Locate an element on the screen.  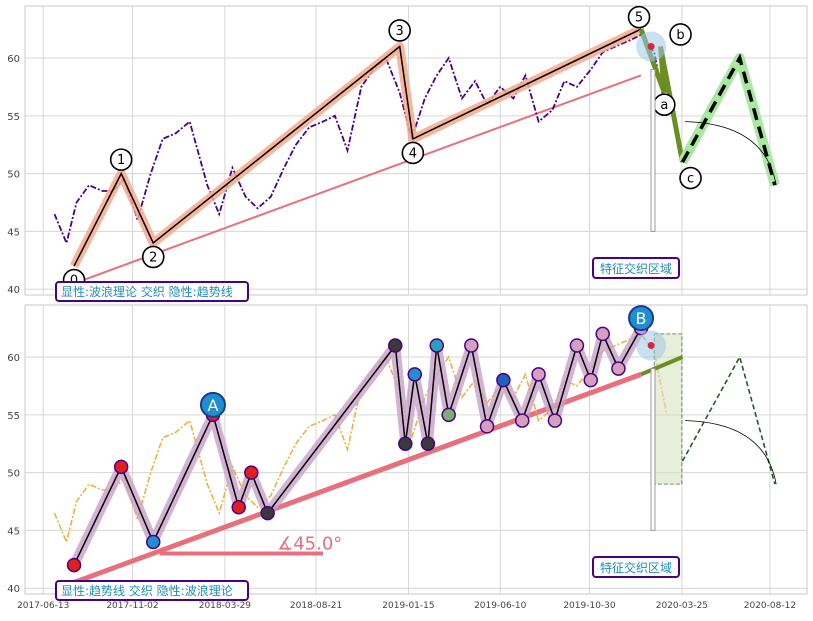
wave-label: 3 is located at coordinates (400, 31).